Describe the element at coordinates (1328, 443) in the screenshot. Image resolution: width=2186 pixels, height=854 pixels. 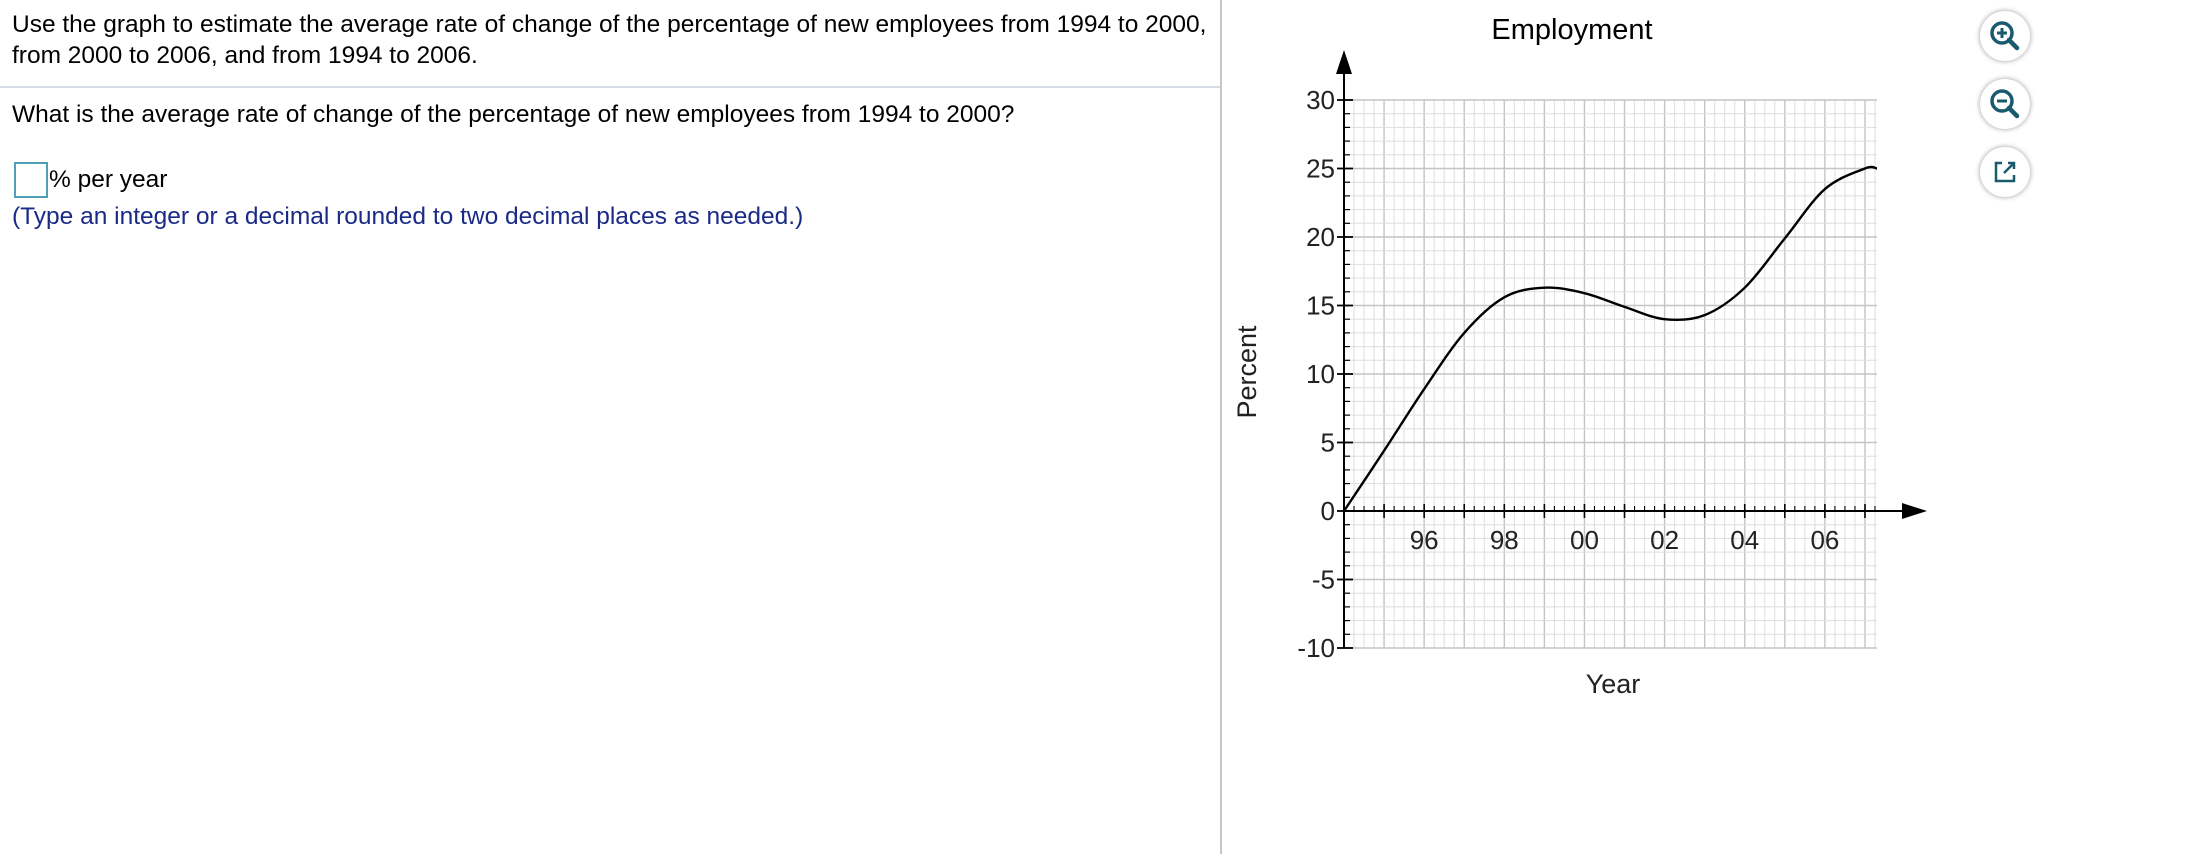
I see `y-tick-label: 5` at that location.